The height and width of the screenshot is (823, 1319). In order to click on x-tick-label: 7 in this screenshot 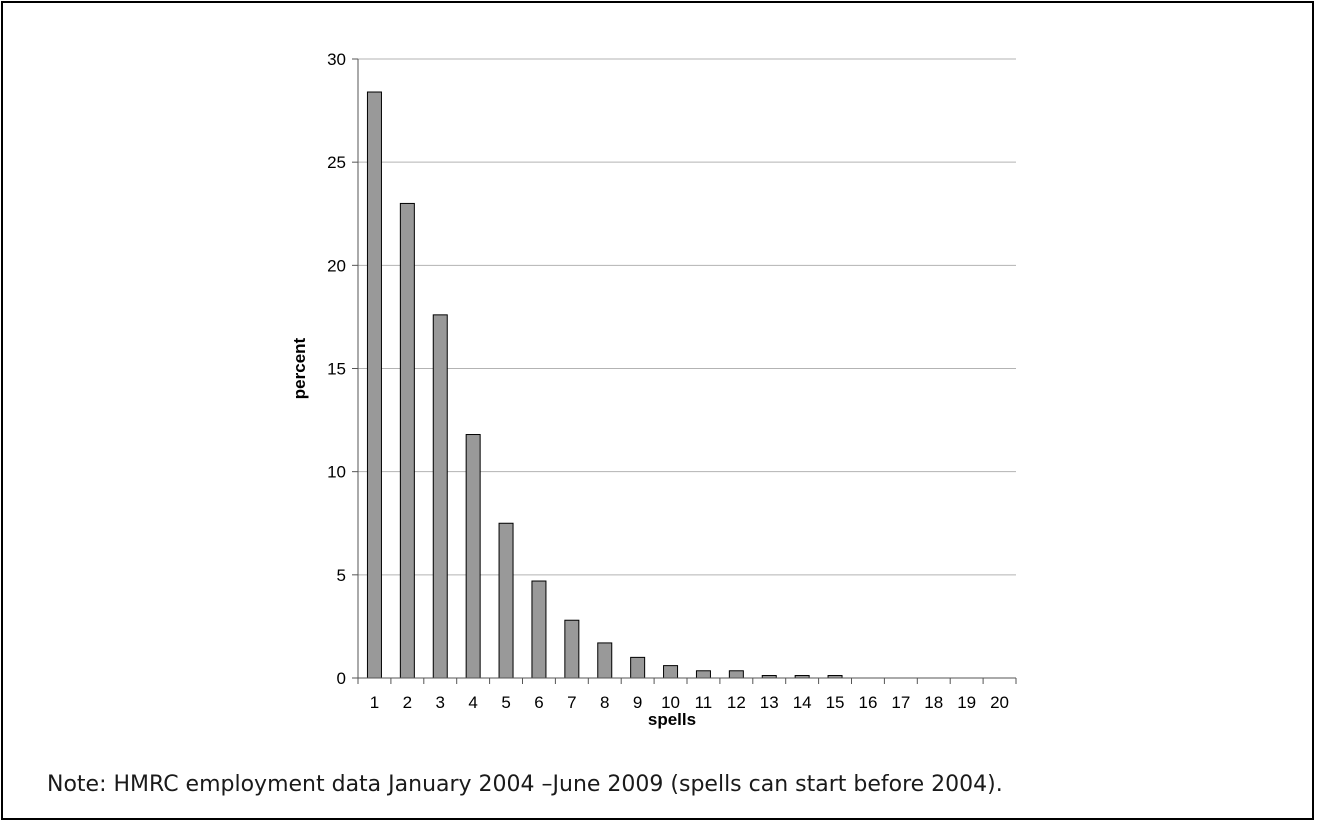, I will do `click(571, 702)`.